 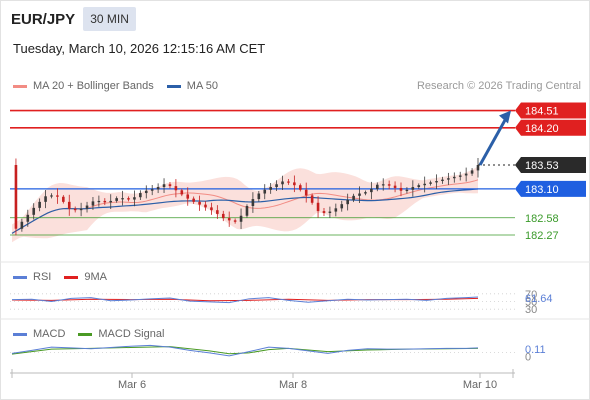 What do you see at coordinates (550, 127) in the screenshot?
I see `level-tag-184.20` at bounding box center [550, 127].